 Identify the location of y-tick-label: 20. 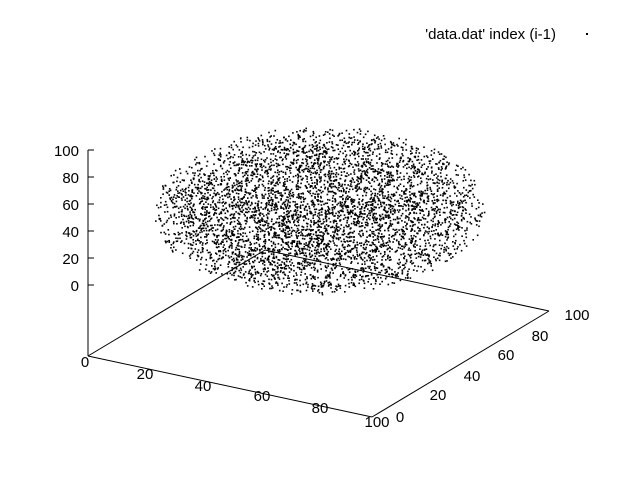
(438, 395).